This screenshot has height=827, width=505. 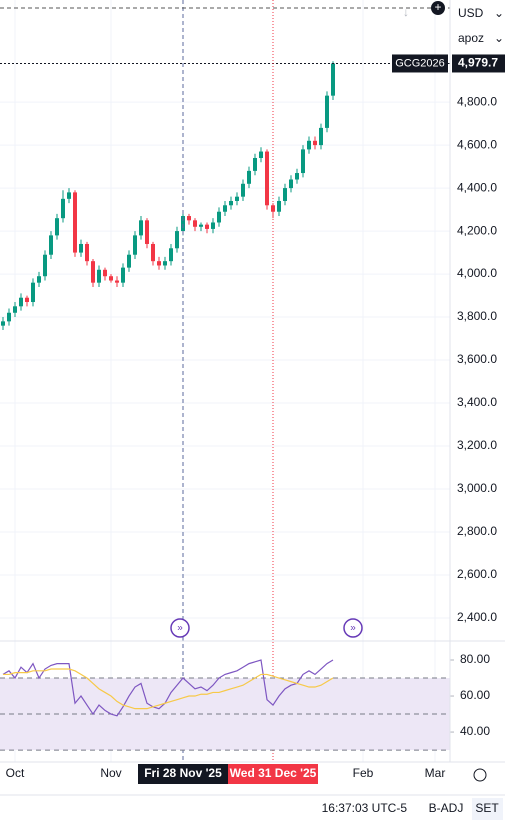 What do you see at coordinates (363, 773) in the screenshot?
I see `x-tick-label: Feb` at bounding box center [363, 773].